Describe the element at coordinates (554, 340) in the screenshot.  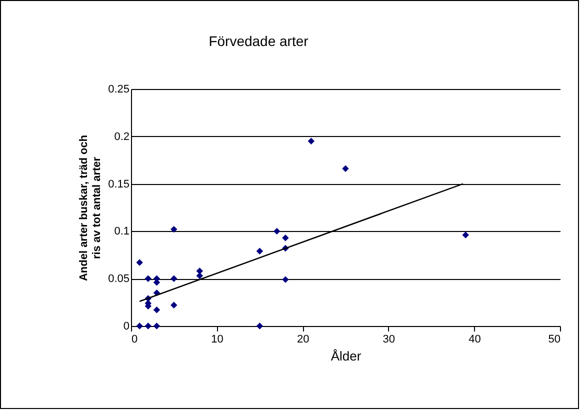
I see `x-tick-label: 50` at that location.